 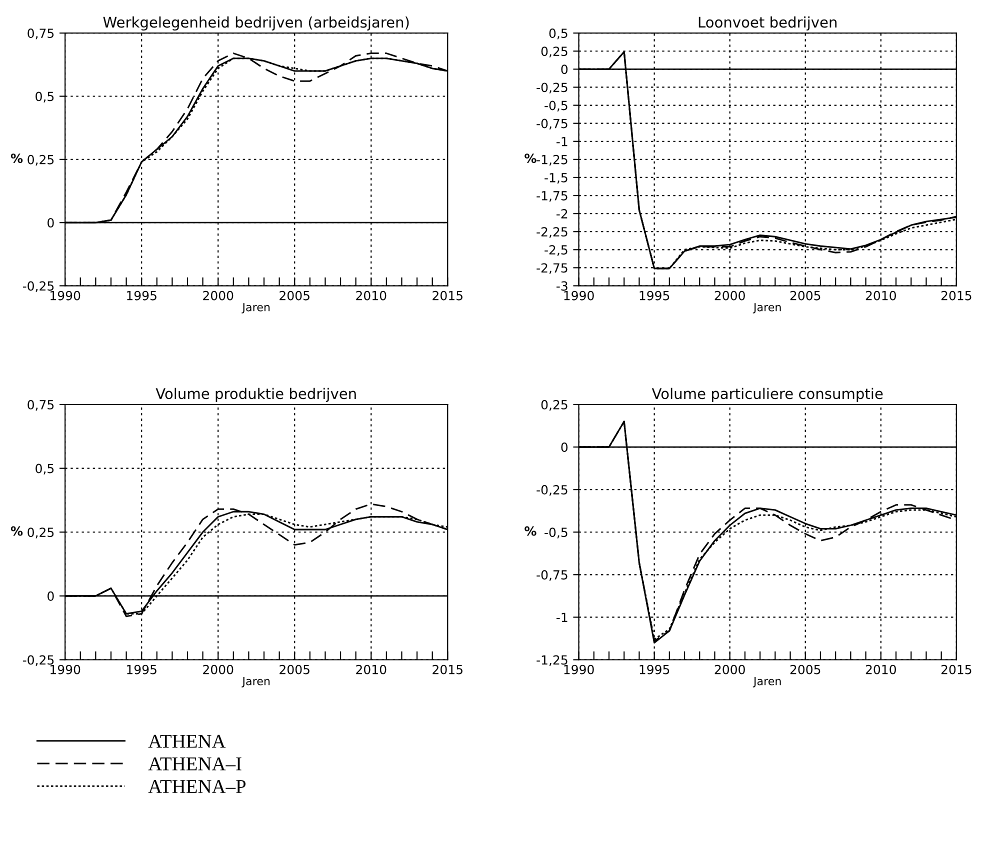 I want to click on chart-title: Volume produktie bedrijven, so click(x=256, y=395).